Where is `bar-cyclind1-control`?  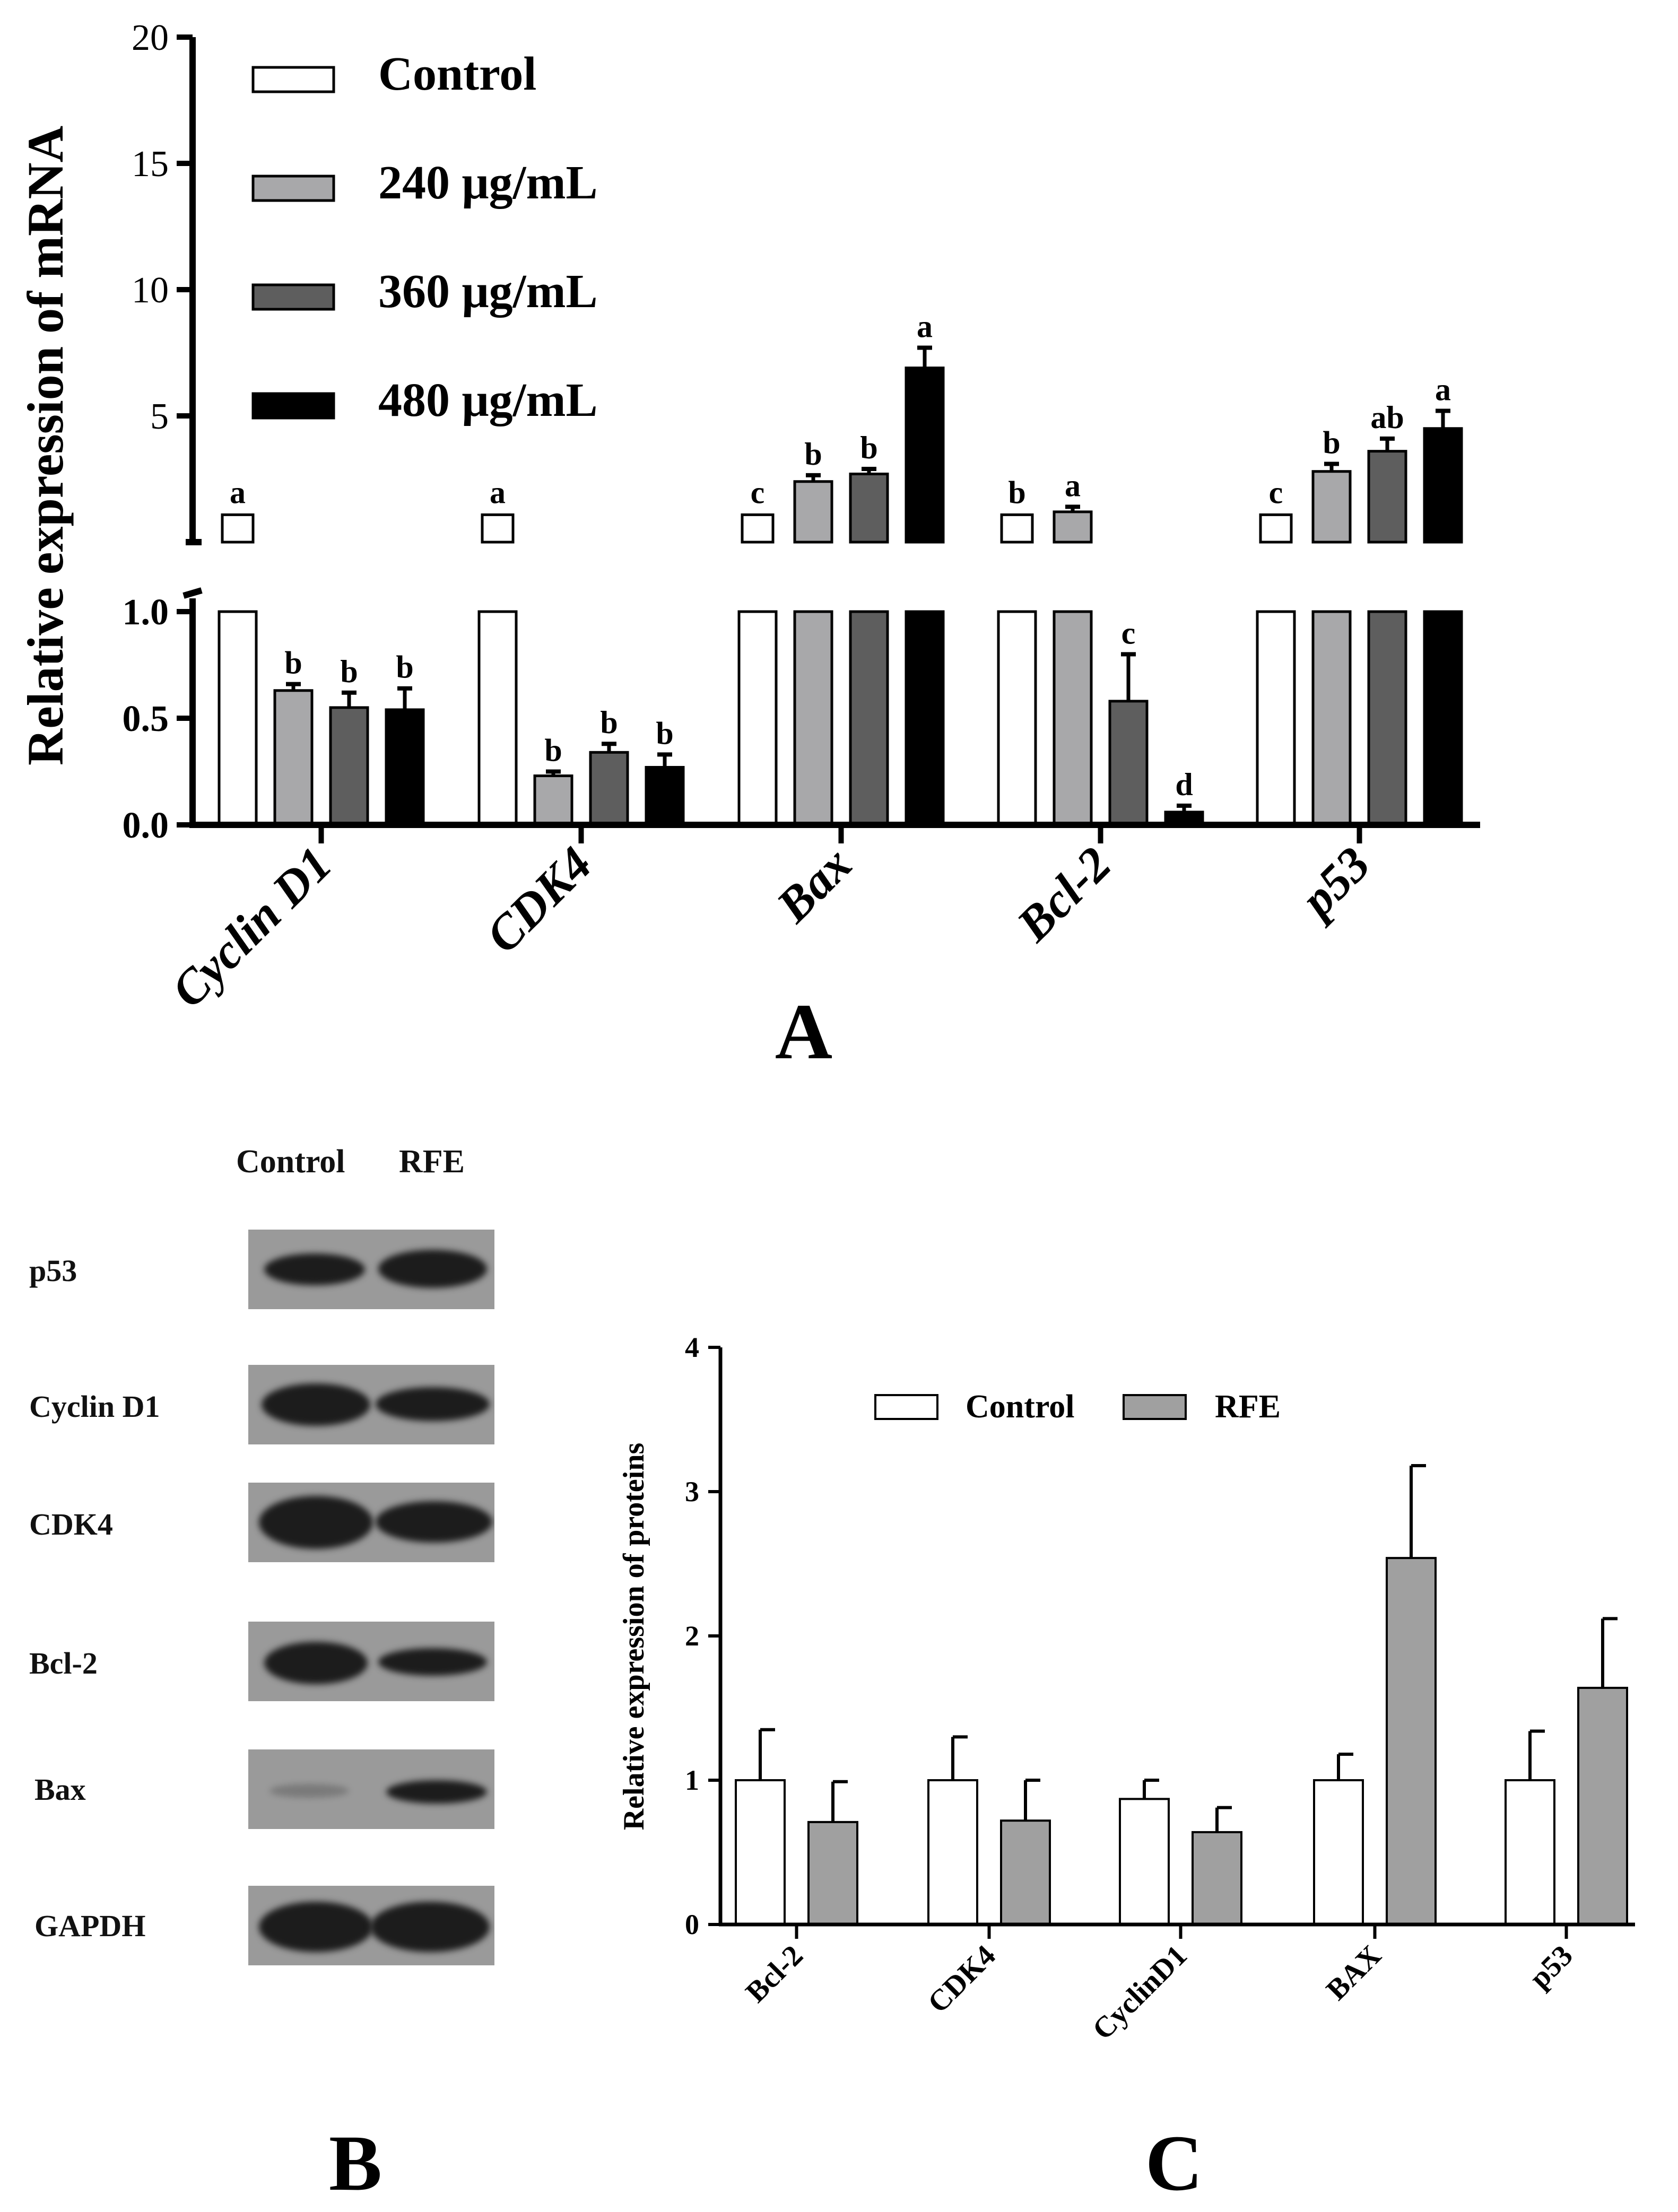 bar-cyclind1-control is located at coordinates (1144, 1862).